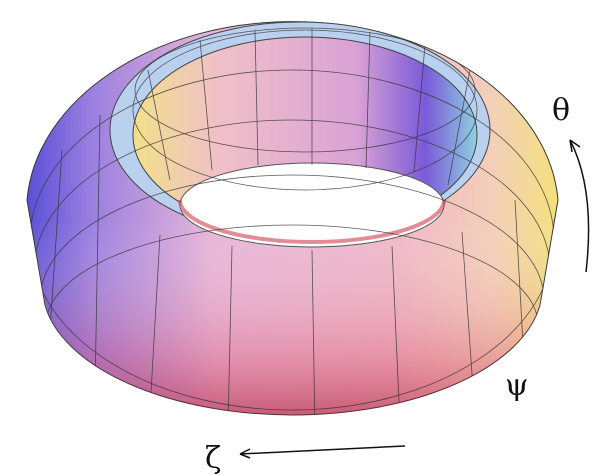 The height and width of the screenshot is (476, 610). Describe the element at coordinates (517, 385) in the screenshot. I see `psi-label: ψ` at that location.